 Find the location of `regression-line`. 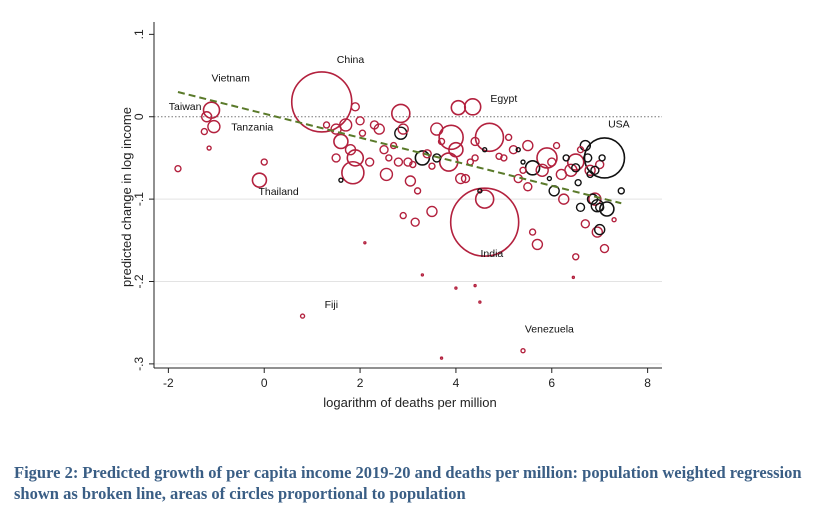

regression-line is located at coordinates (399, 148).